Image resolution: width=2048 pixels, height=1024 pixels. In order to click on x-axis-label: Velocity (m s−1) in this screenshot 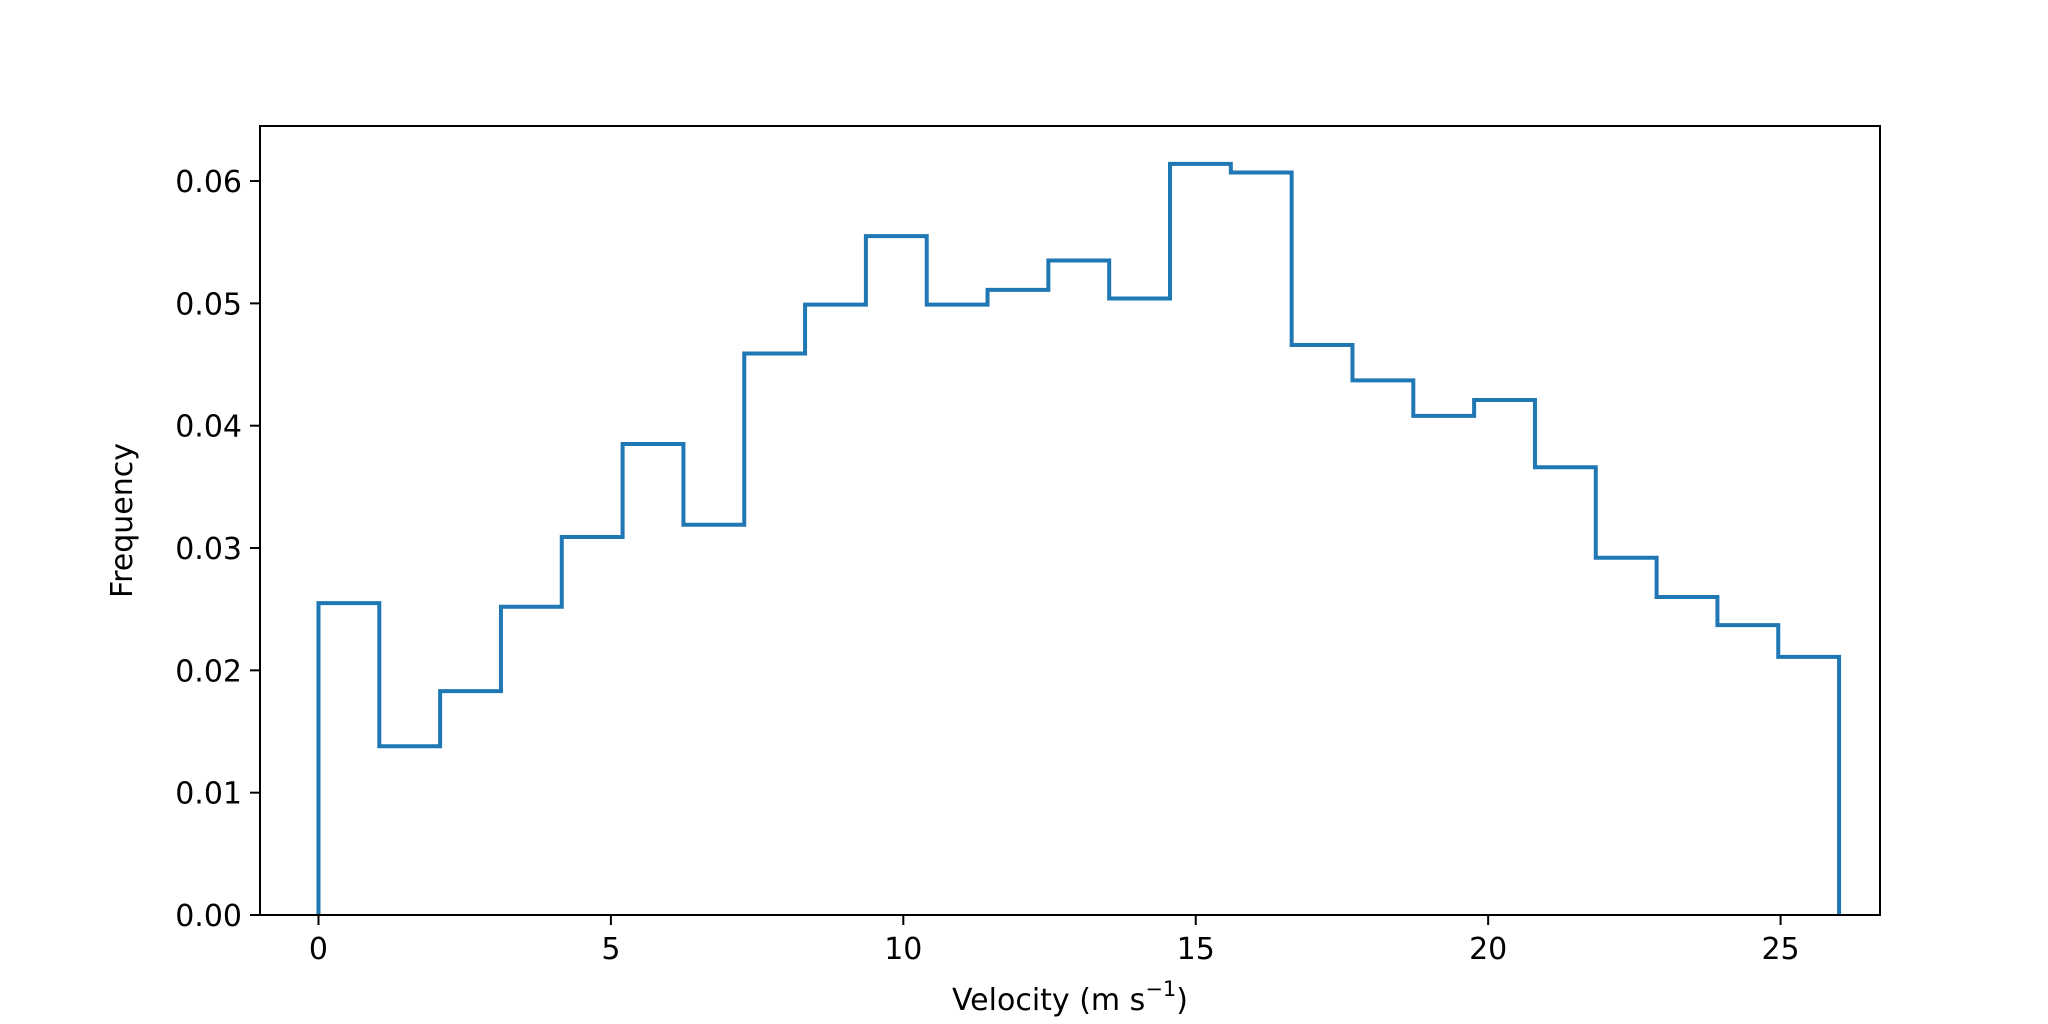, I will do `click(1070, 997)`.